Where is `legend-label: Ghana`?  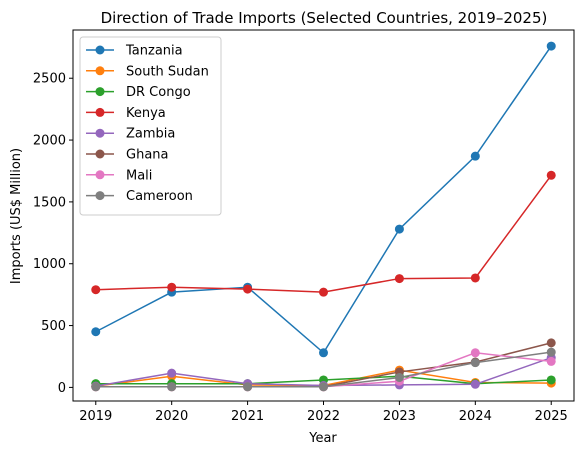
legend-label: Ghana is located at coordinates (147, 155).